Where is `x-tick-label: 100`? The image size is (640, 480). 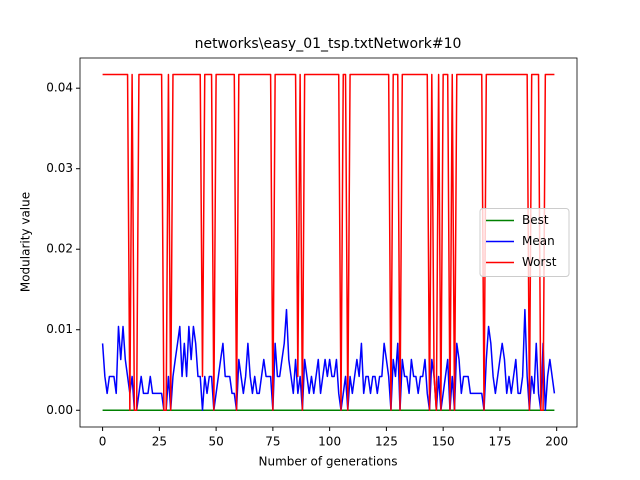
x-tick-label: 100 is located at coordinates (329, 442).